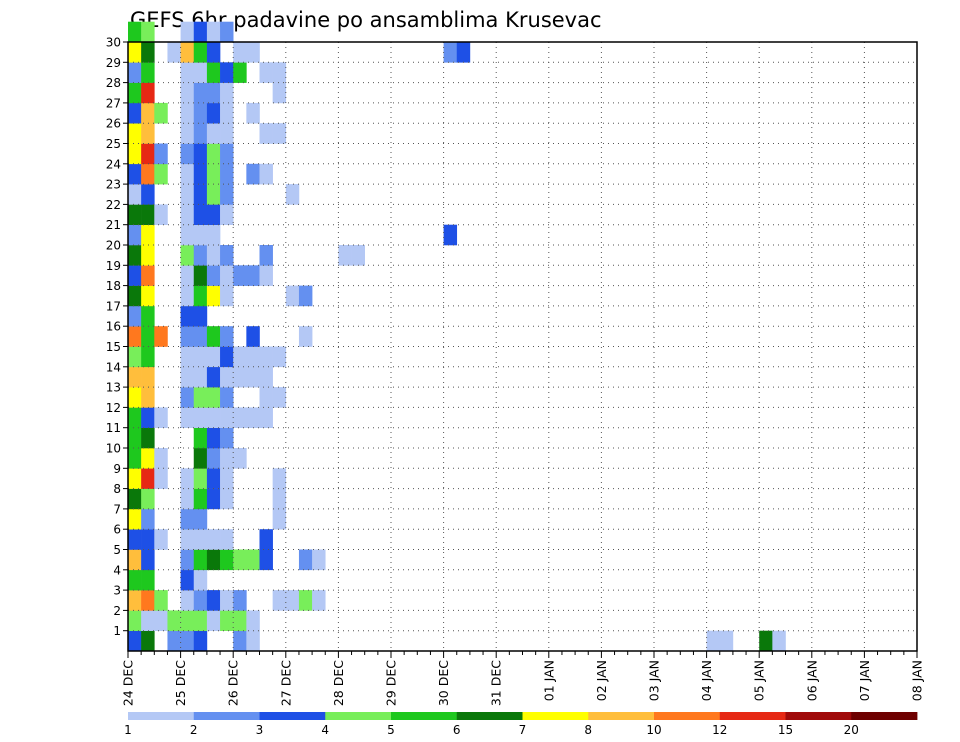  I want to click on legend-label: 8, so click(588, 730).